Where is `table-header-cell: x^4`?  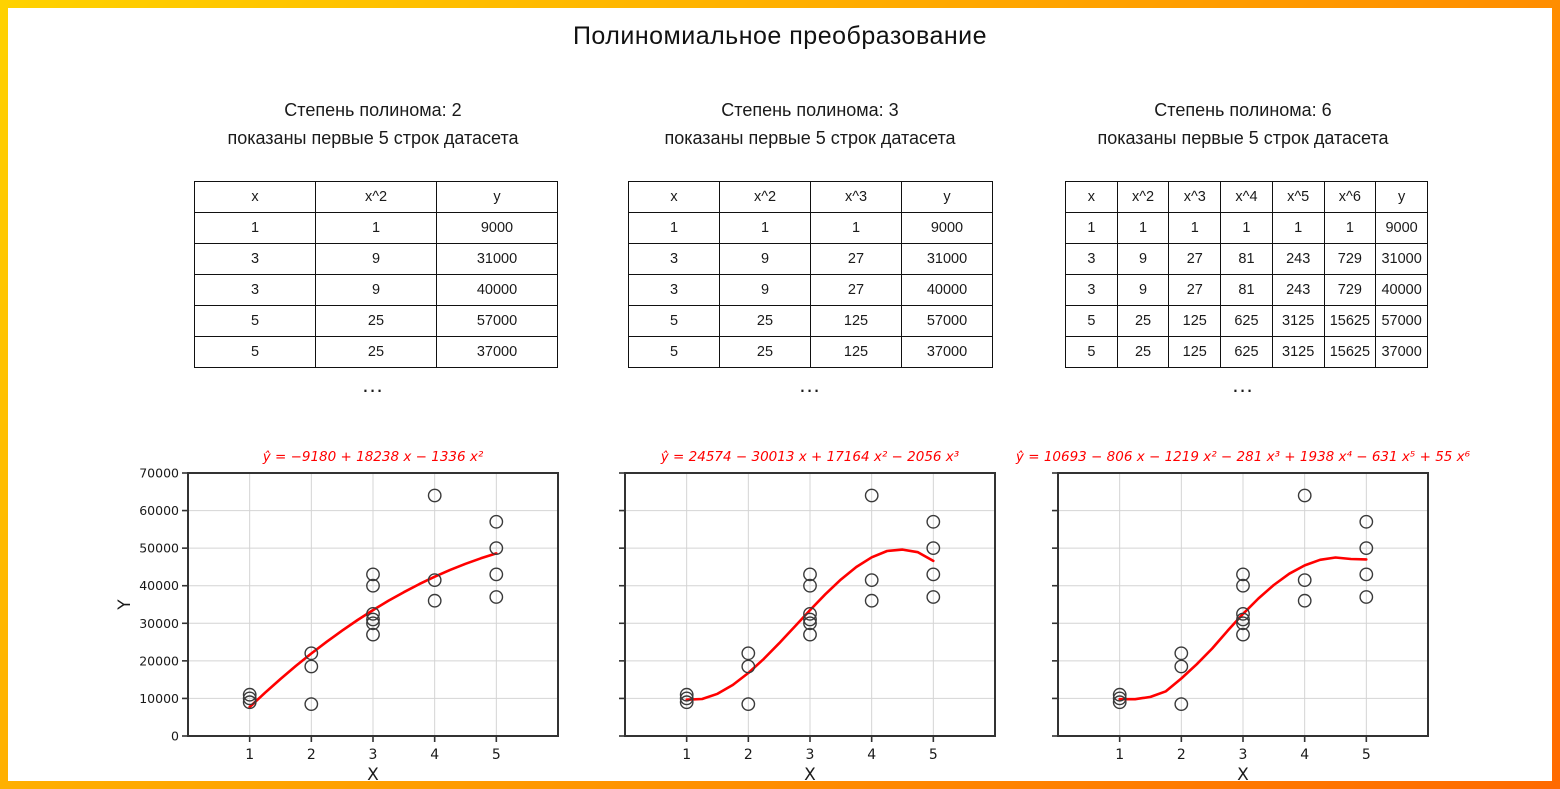 table-header-cell: x^4 is located at coordinates (1246, 197).